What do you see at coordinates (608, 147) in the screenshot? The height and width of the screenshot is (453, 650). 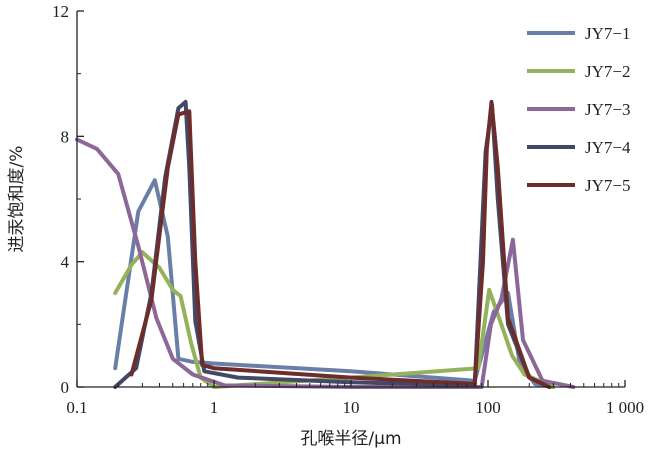 I see `legend-label-jy7-4: JY7−4` at bounding box center [608, 147].